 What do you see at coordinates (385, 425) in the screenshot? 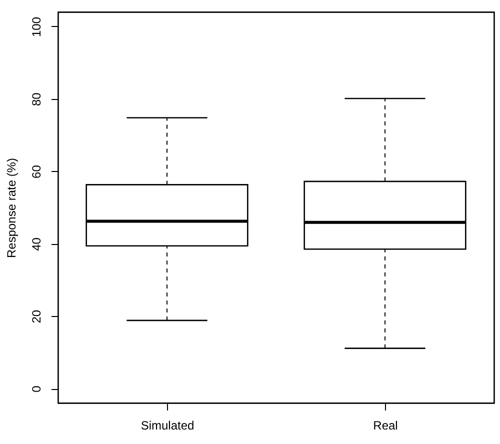
I see `x-tick-label: Real` at bounding box center [385, 425].